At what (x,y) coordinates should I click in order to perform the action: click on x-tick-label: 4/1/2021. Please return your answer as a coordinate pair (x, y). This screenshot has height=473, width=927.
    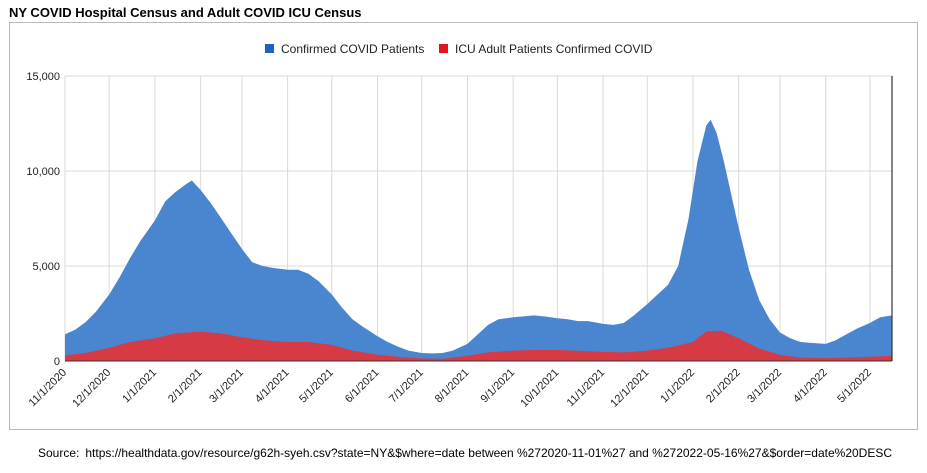
    Looking at the image, I should click on (272, 386).